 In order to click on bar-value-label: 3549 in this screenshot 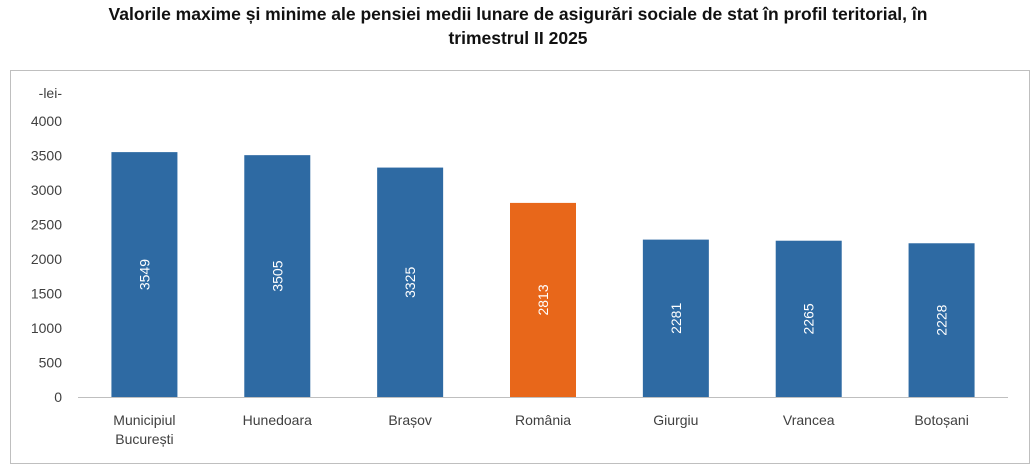, I will do `click(144, 274)`.